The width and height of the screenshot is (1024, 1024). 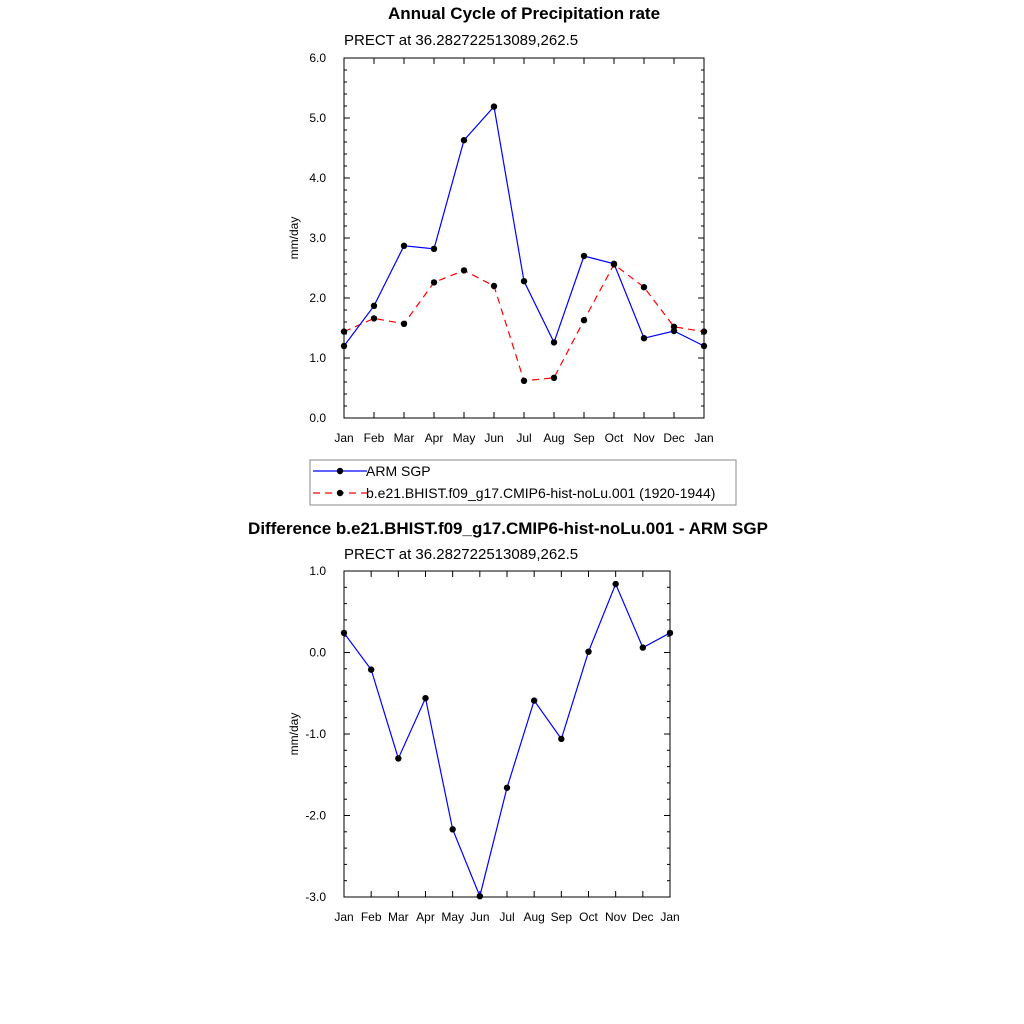 I want to click on chart1-xtick-label: Dec, so click(x=673, y=438).